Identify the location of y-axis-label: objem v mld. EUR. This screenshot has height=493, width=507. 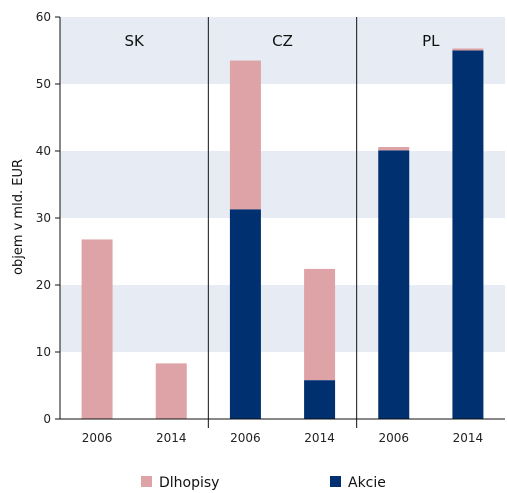
(18, 217).